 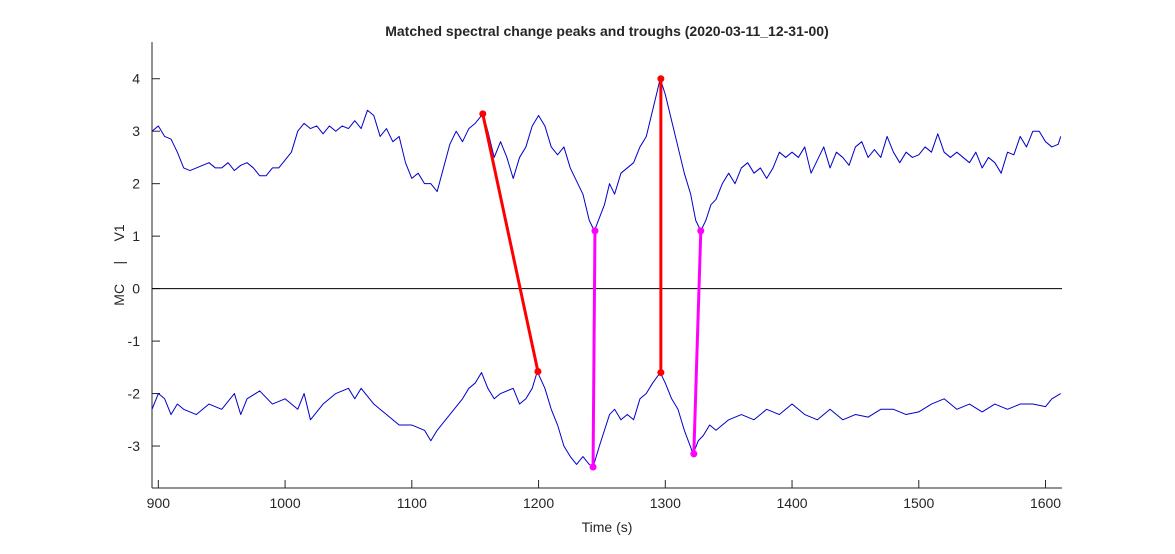 What do you see at coordinates (791, 503) in the screenshot?
I see `x-tick-label: 1400` at bounding box center [791, 503].